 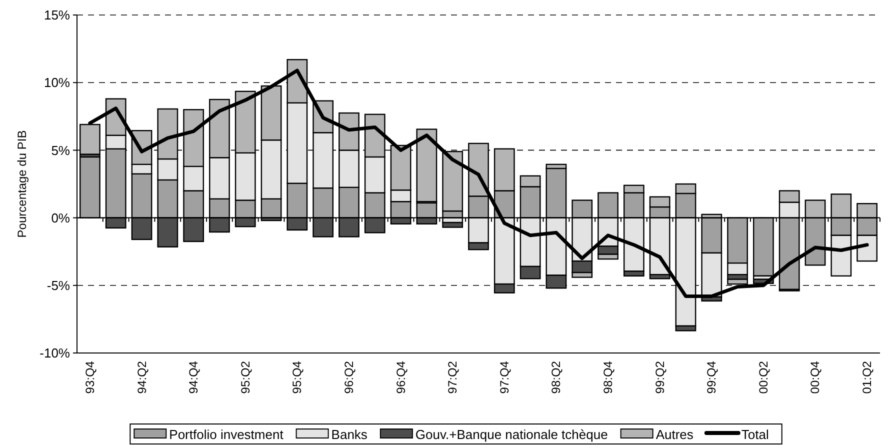 What do you see at coordinates (711, 377) in the screenshot?
I see `x-tick-label: 99:Q4` at bounding box center [711, 377].